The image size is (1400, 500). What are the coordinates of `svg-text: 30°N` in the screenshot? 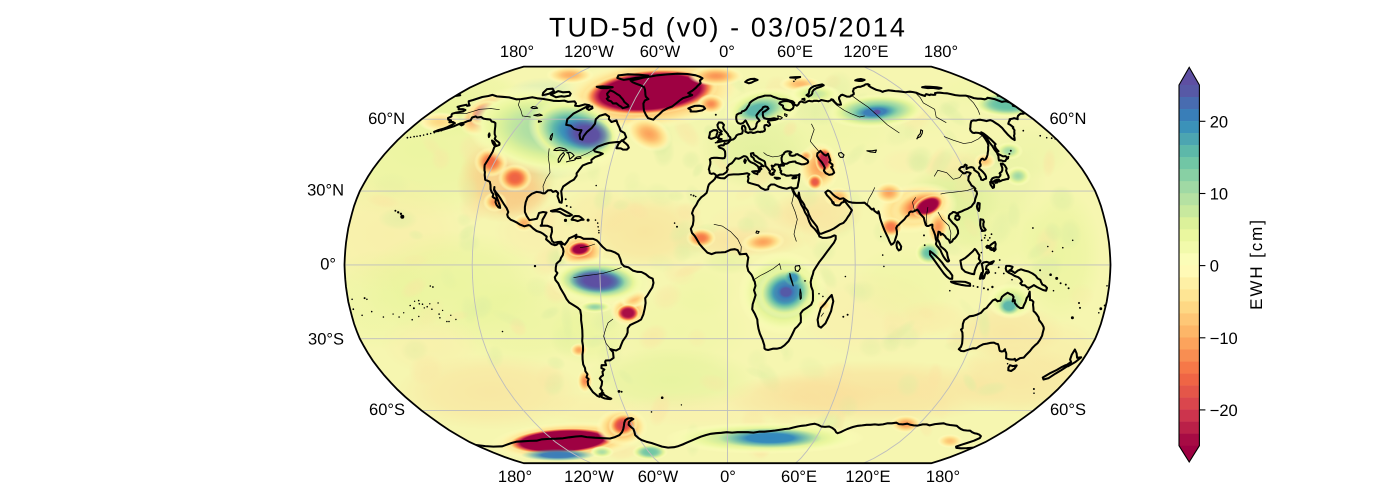 It's located at (325, 190).